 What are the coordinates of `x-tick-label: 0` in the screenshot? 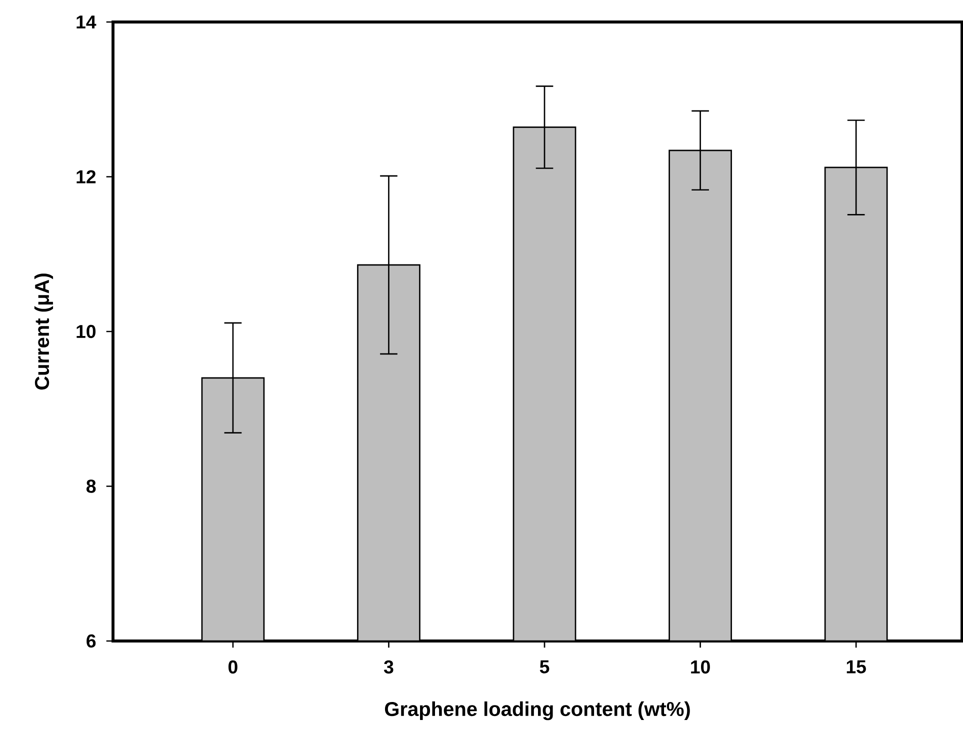 It's located at (233, 667).